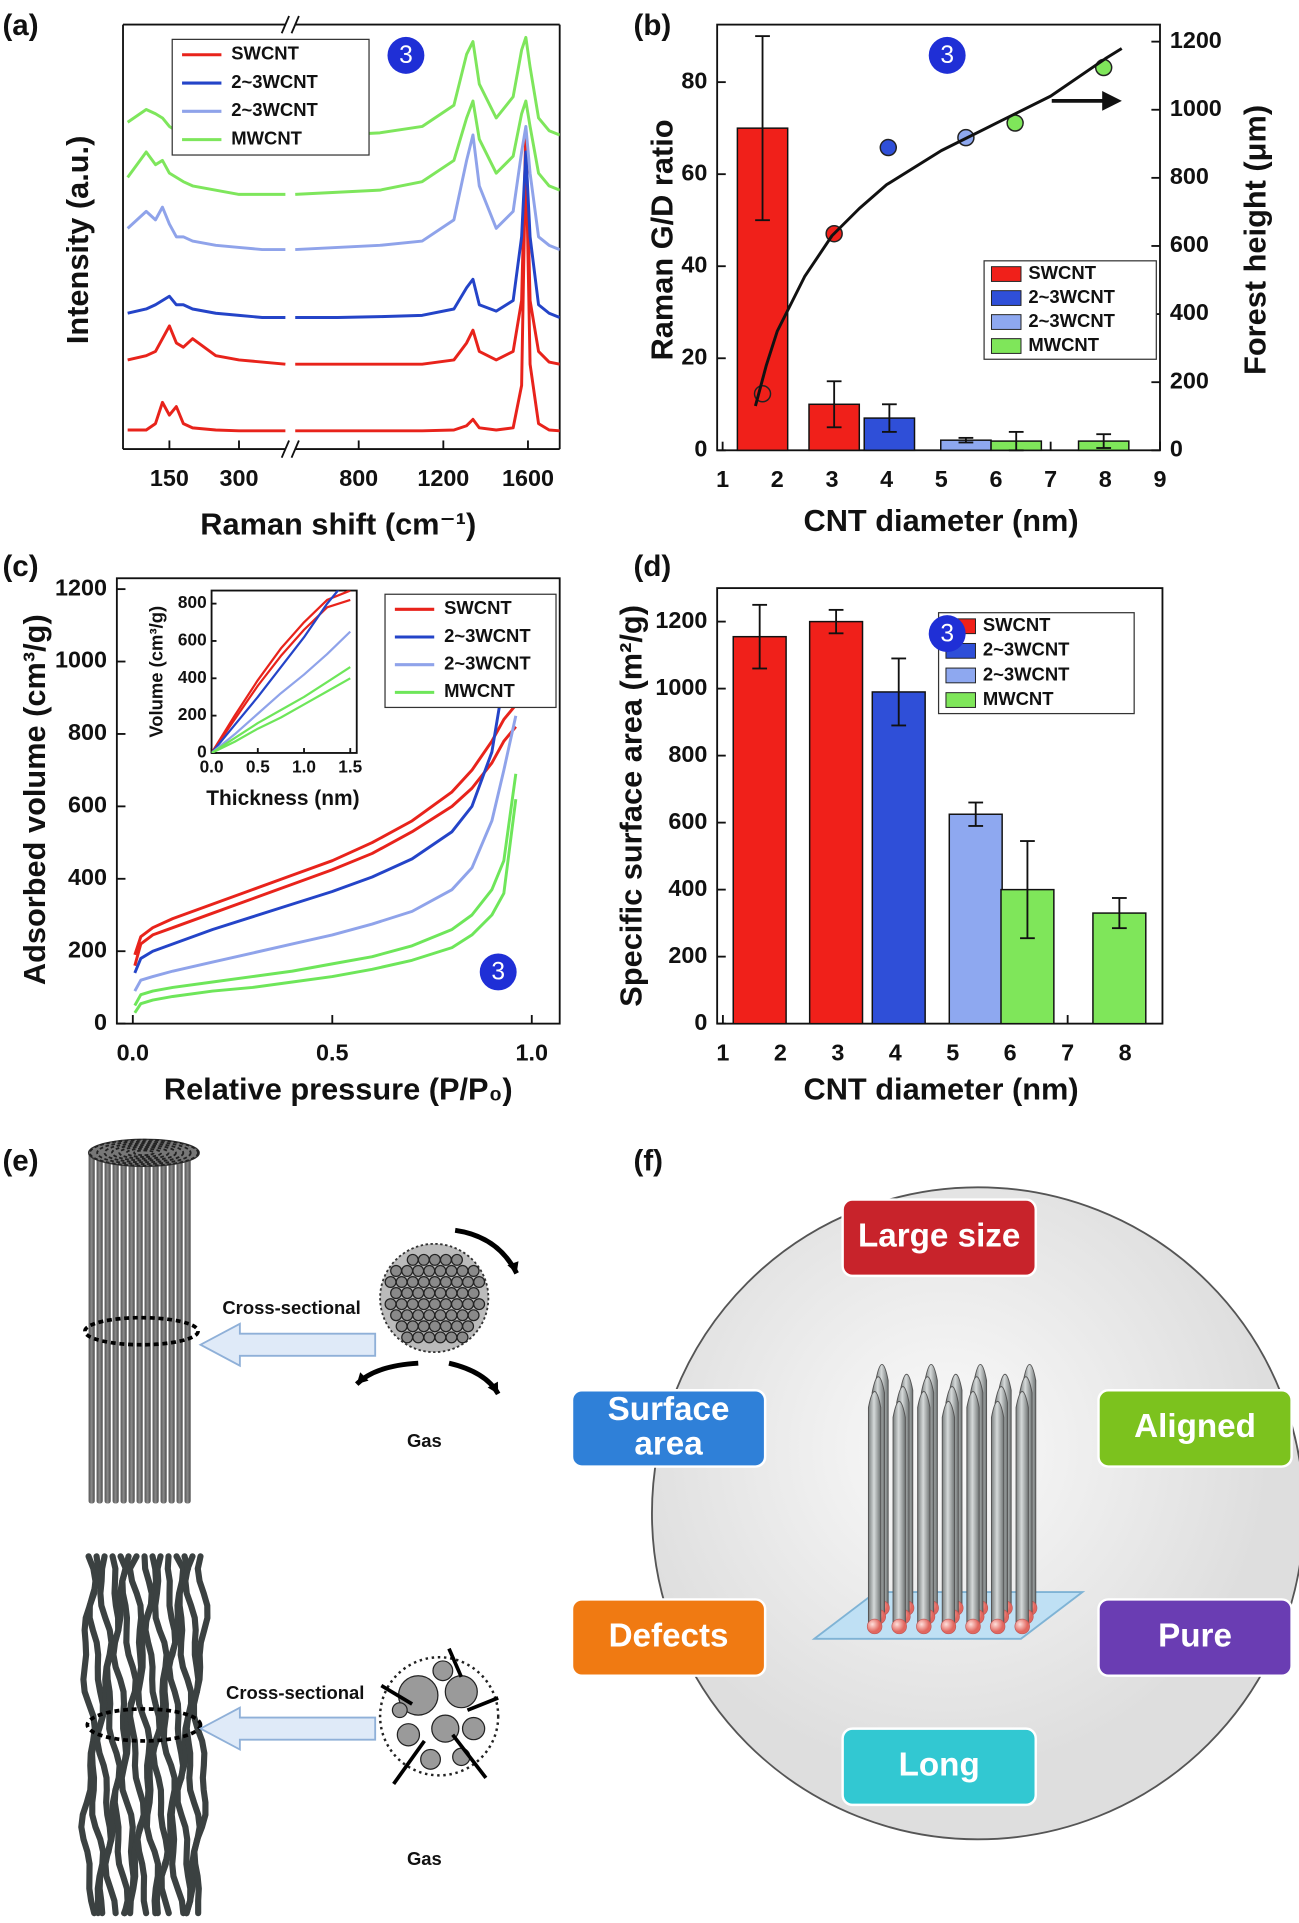 The width and height of the screenshot is (1299, 1923). I want to click on badge, so click(498, 972).